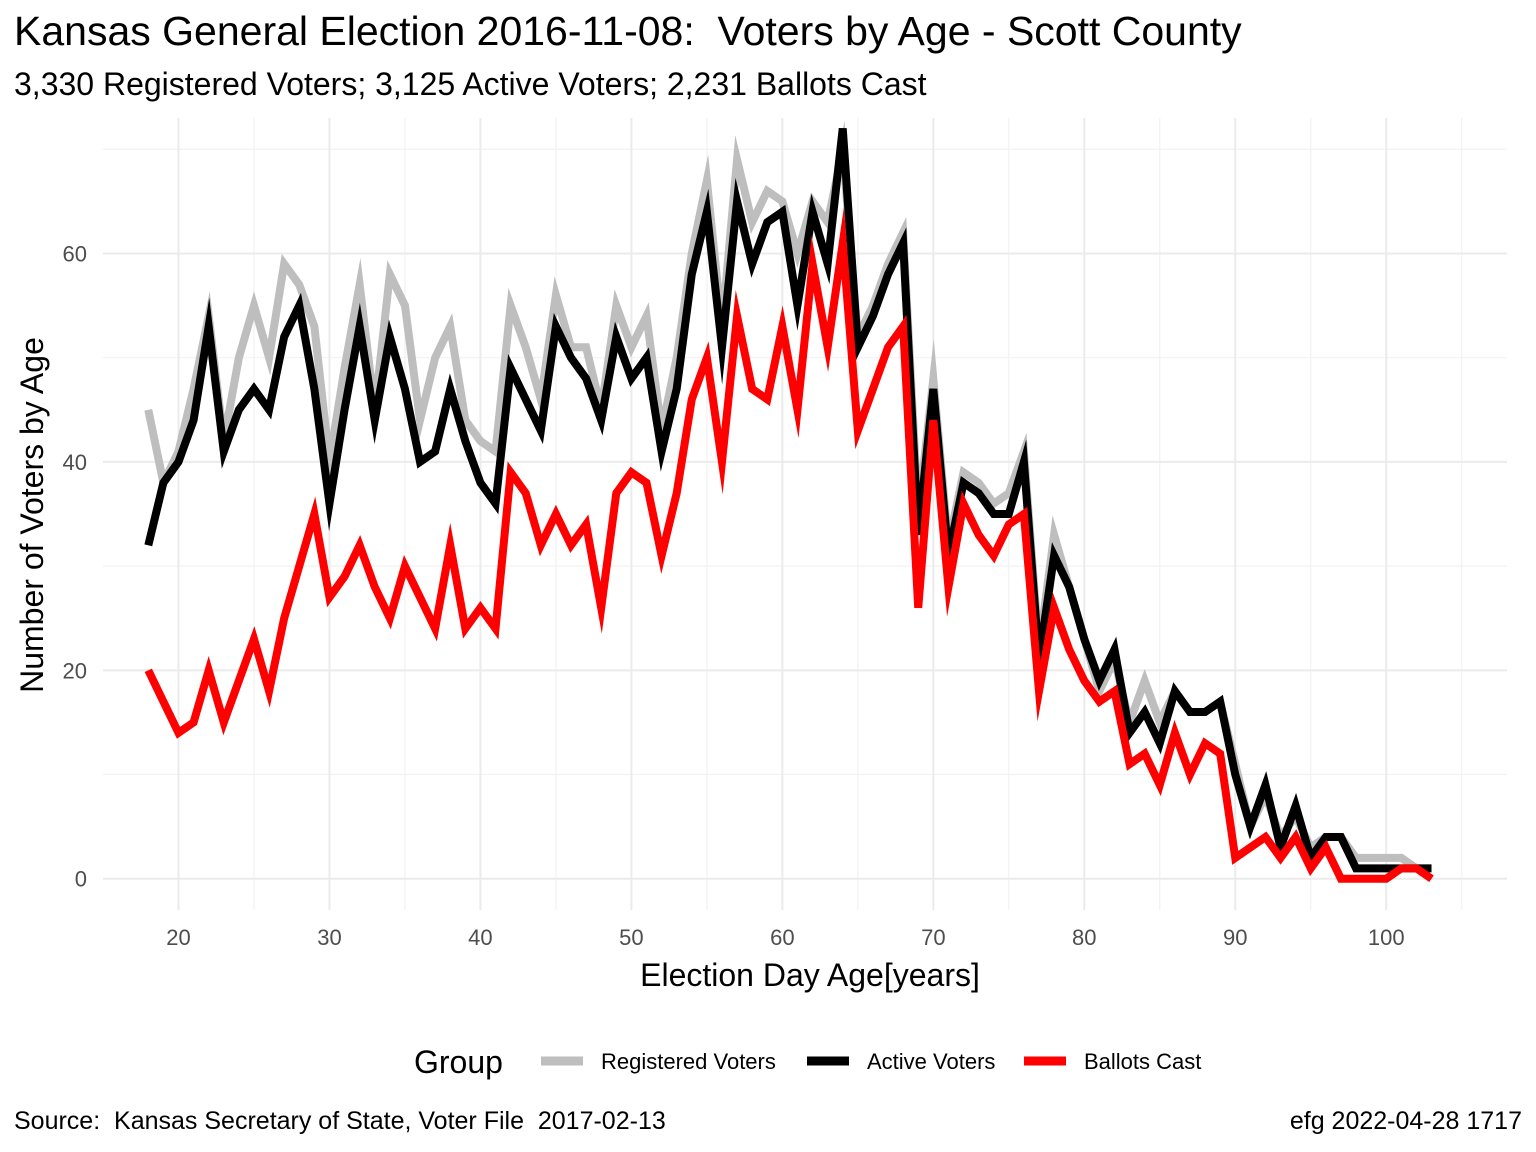  I want to click on x-tick-label: 50, so click(631, 937).